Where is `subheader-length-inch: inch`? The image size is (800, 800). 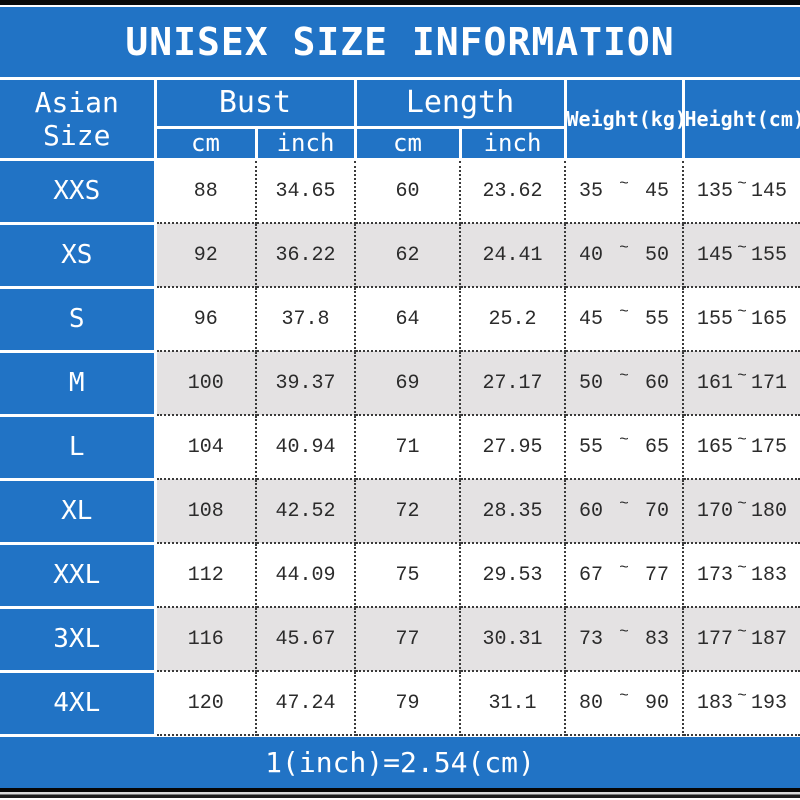 subheader-length-inch: inch is located at coordinates (511, 143).